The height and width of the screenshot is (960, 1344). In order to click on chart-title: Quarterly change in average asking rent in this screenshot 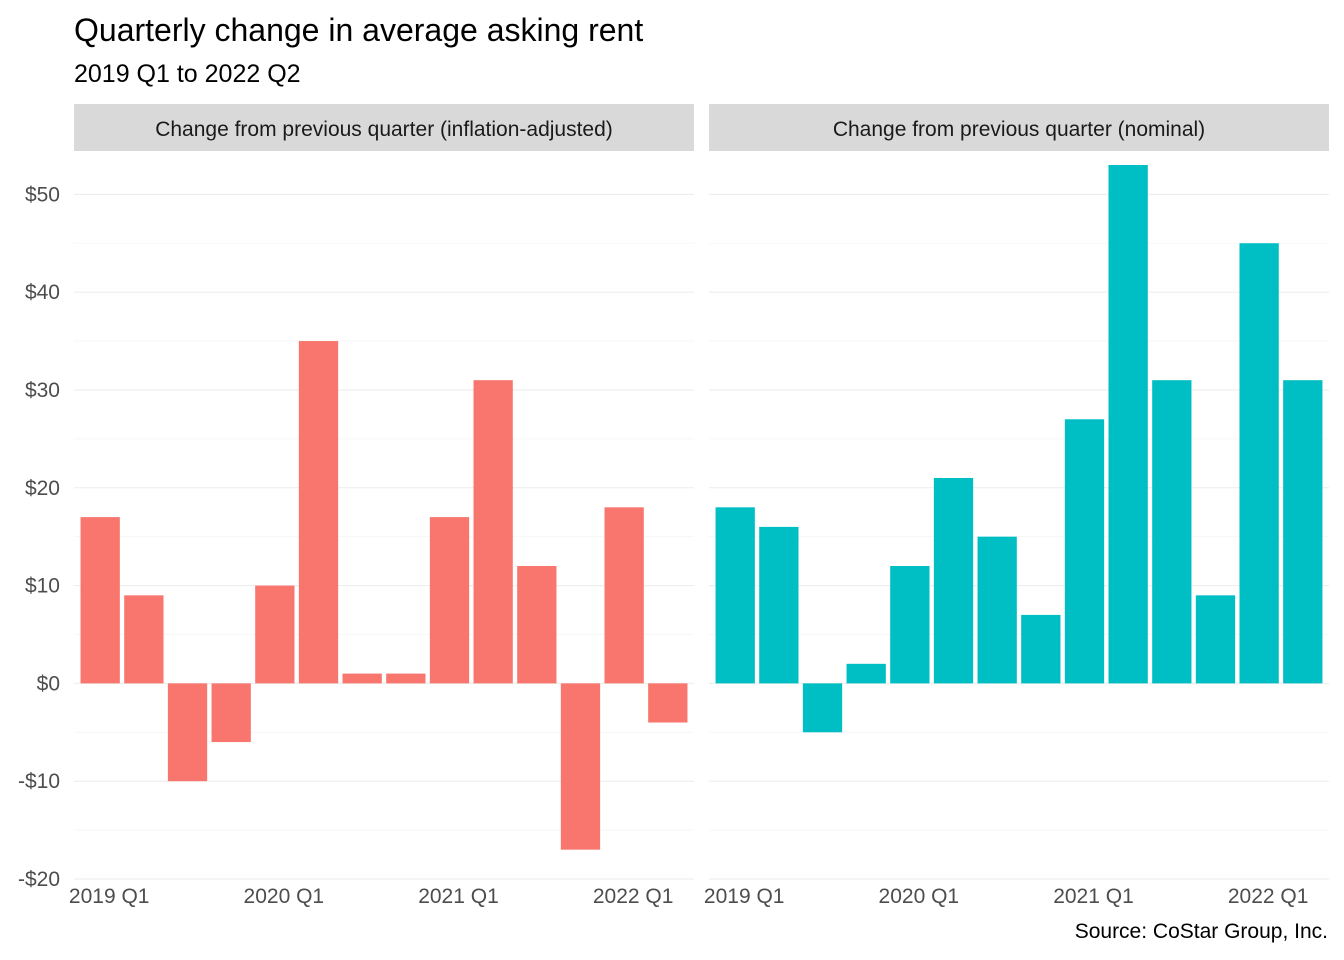, I will do `click(359, 30)`.